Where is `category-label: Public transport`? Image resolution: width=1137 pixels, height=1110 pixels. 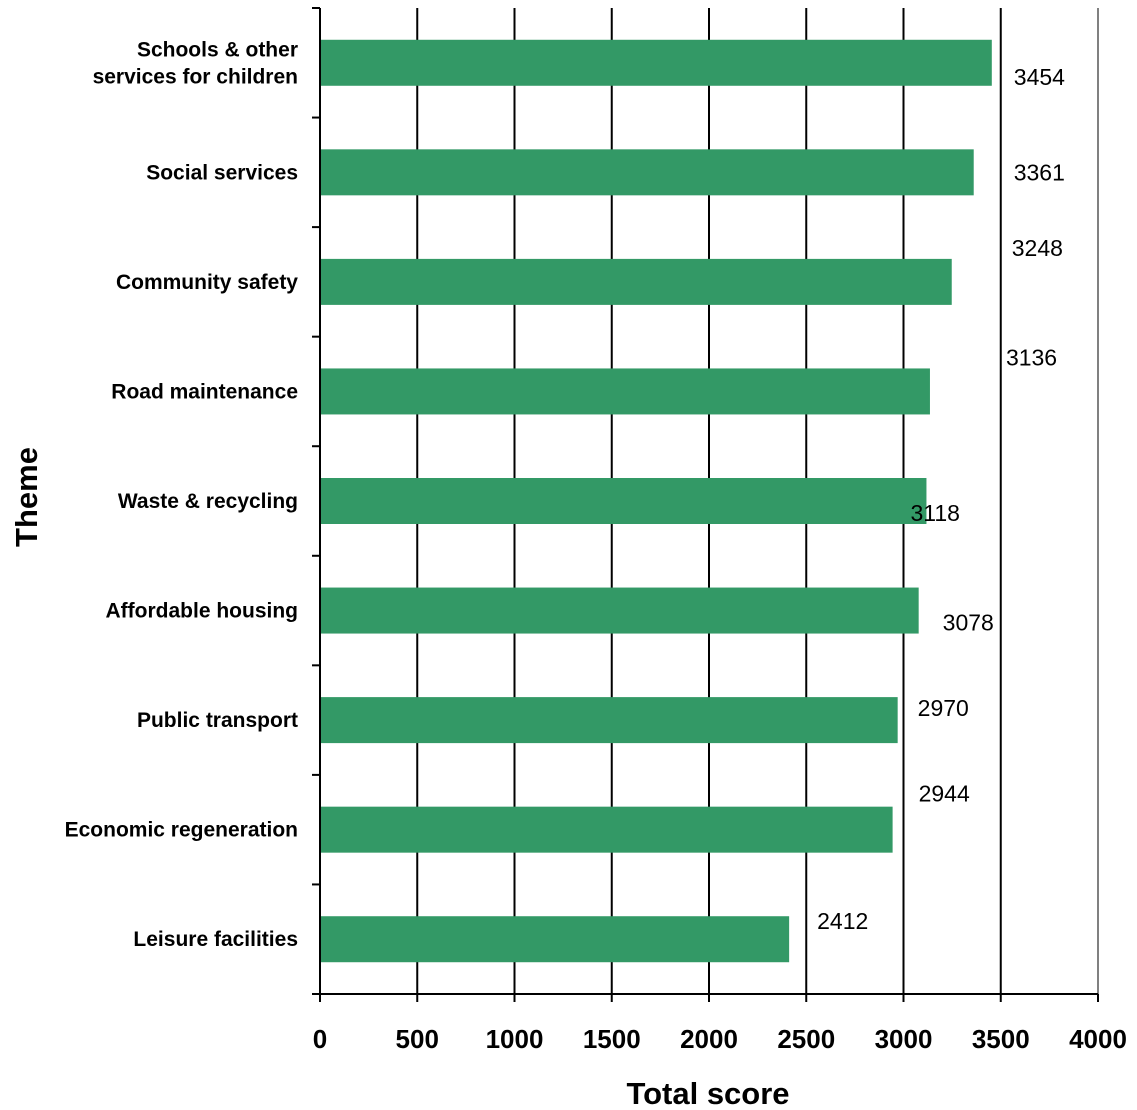
category-label: Public transport is located at coordinates (217, 720).